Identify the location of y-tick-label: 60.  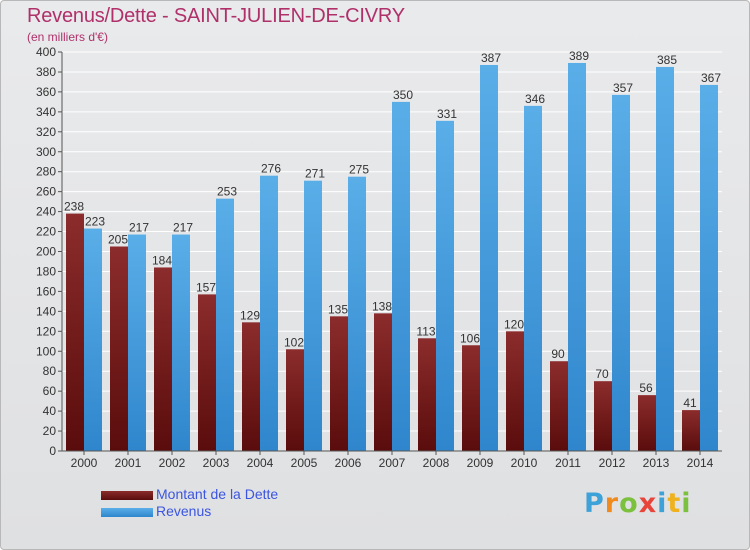
(50, 391).